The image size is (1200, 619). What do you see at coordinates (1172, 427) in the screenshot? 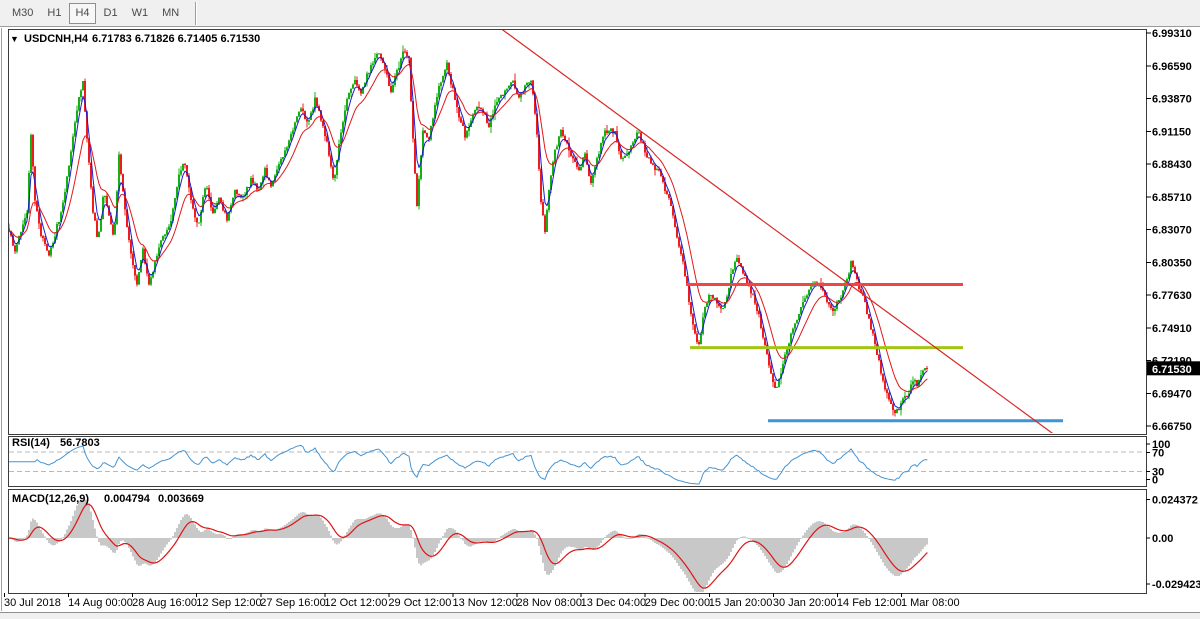
I see `price-axis-label: 6.66750` at bounding box center [1172, 427].